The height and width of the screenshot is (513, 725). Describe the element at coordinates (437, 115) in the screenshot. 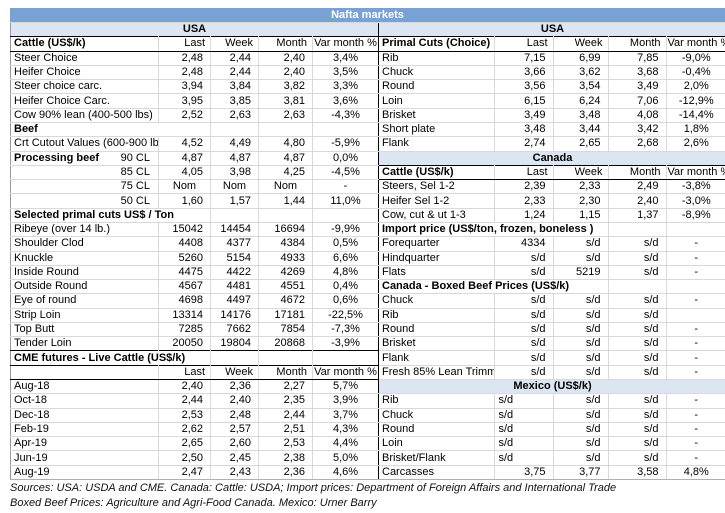

I see `row-label: Brisket` at that location.